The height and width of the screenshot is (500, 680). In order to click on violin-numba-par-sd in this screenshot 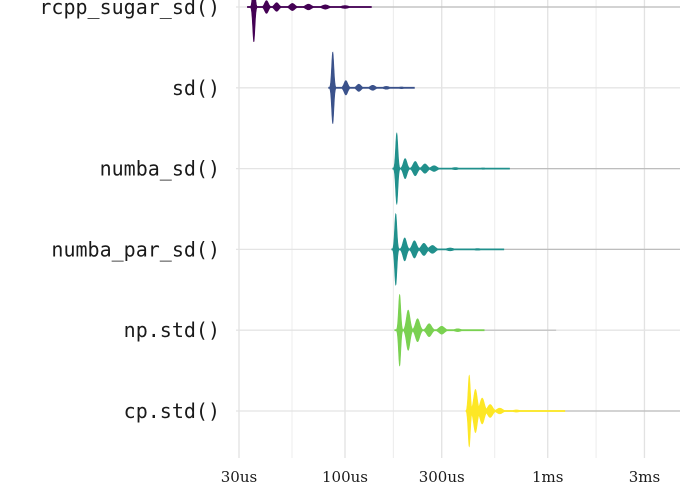, I will do `click(535, 249)`.